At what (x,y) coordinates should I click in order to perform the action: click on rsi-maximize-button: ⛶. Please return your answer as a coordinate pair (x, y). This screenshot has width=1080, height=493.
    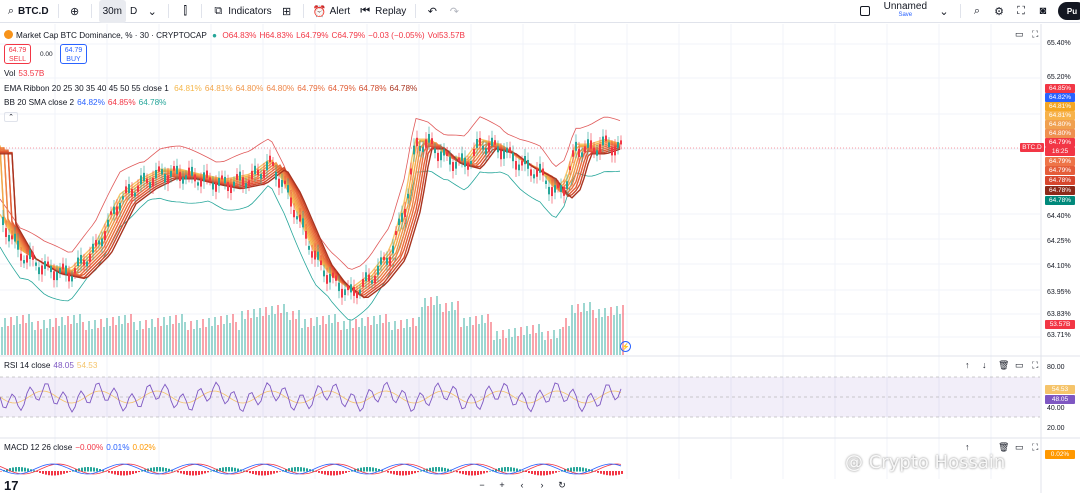
    Looking at the image, I should click on (1035, 365).